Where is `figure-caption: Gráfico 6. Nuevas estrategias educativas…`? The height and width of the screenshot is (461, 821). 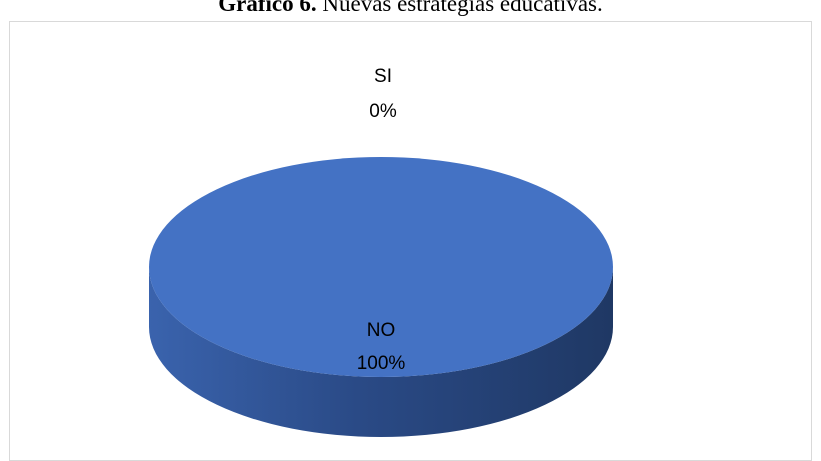 figure-caption: Gráfico 6. Nuevas estrategias educativas… is located at coordinates (410, 8).